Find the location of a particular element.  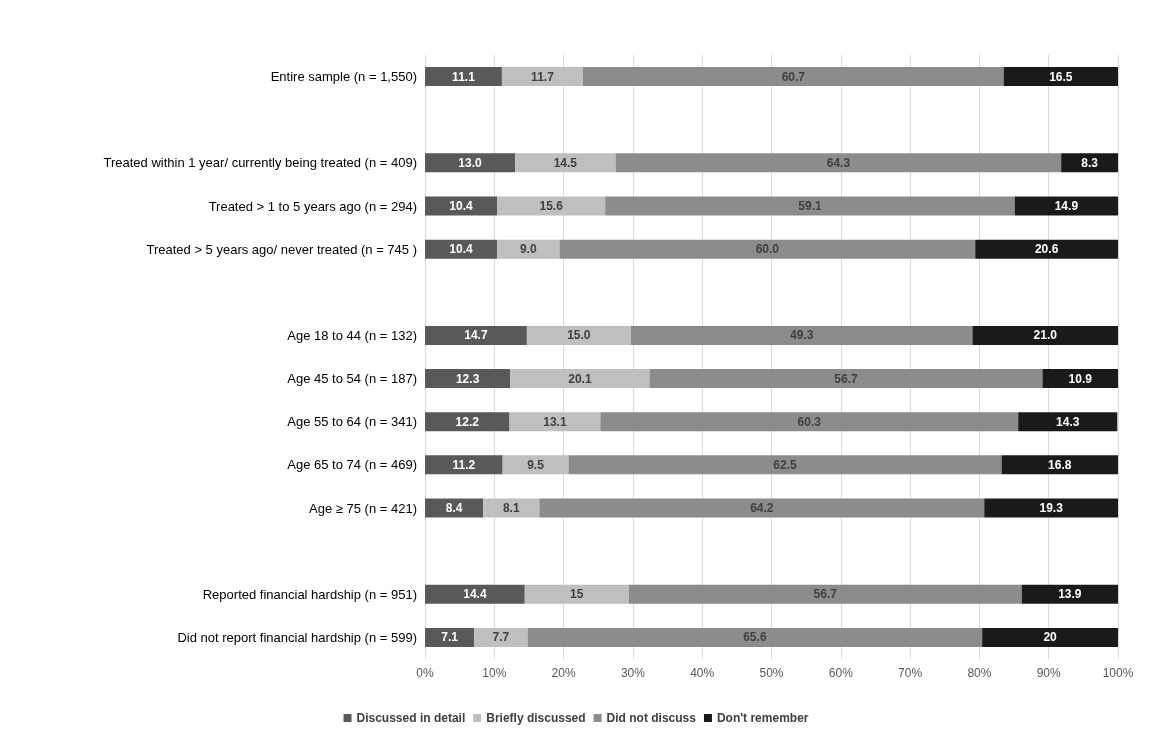

data-label: 19.3 is located at coordinates (1051, 508).